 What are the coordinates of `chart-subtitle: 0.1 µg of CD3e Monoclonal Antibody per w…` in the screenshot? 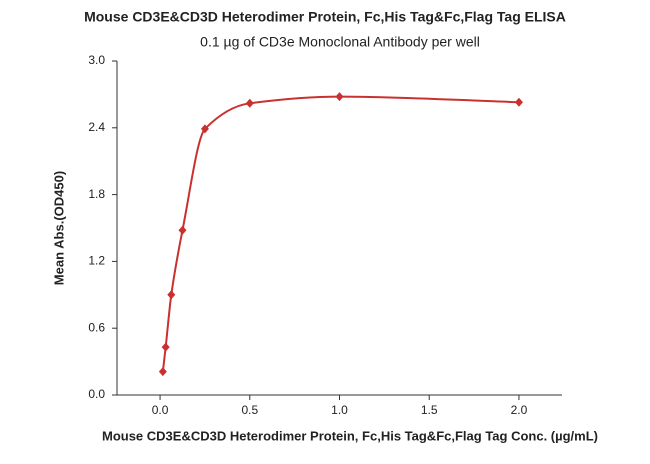 It's located at (340, 42).